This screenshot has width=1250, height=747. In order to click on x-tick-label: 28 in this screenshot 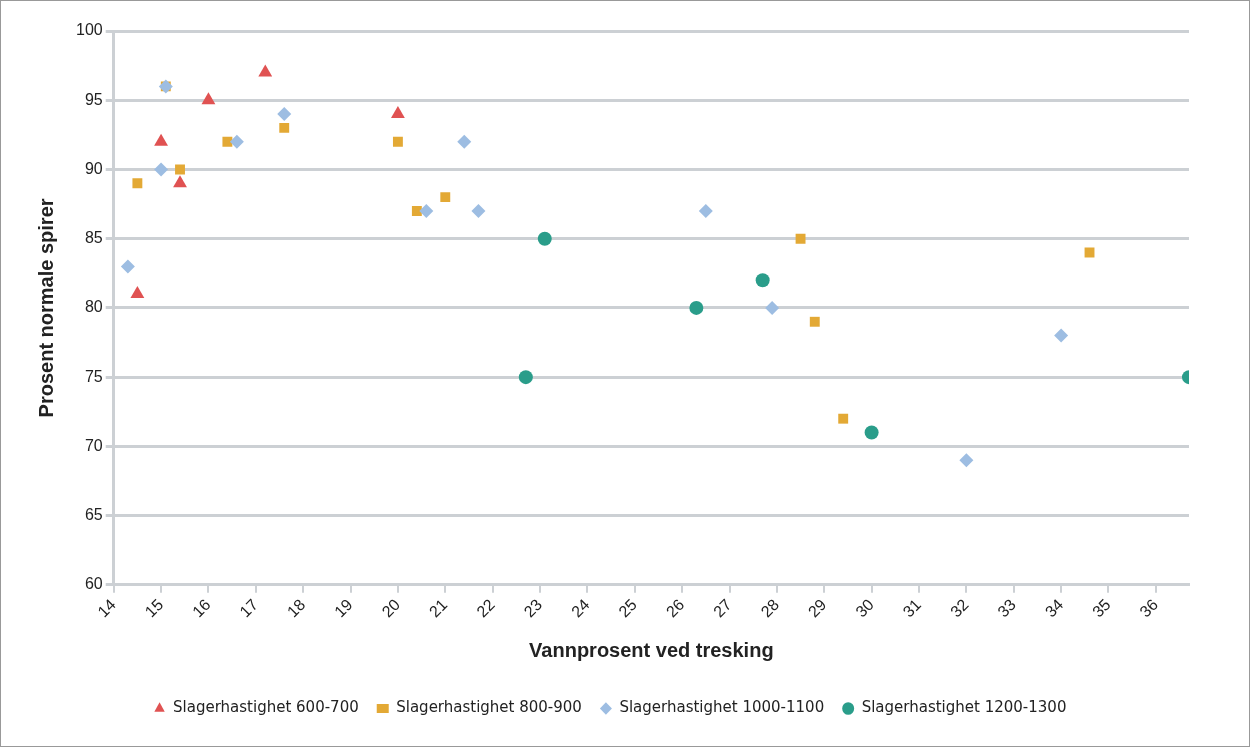, I will do `click(770, 608)`.